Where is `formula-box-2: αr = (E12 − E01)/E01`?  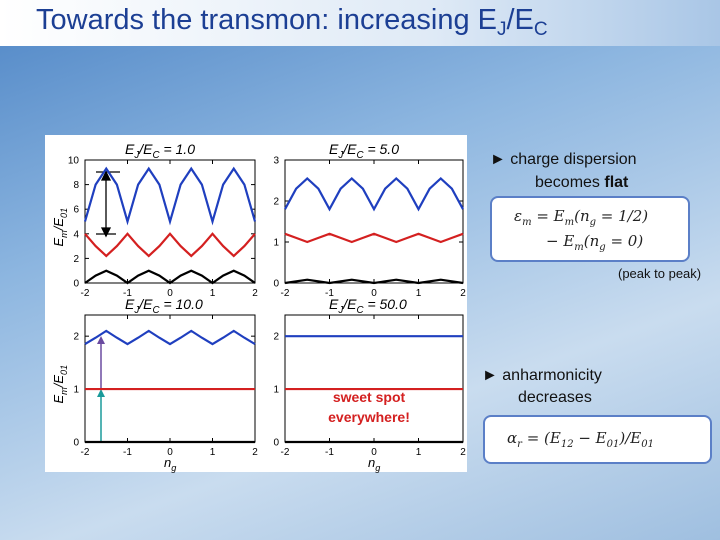
formula-box-2: αr = (E12 − E01)/E01 is located at coordinates (597, 439).